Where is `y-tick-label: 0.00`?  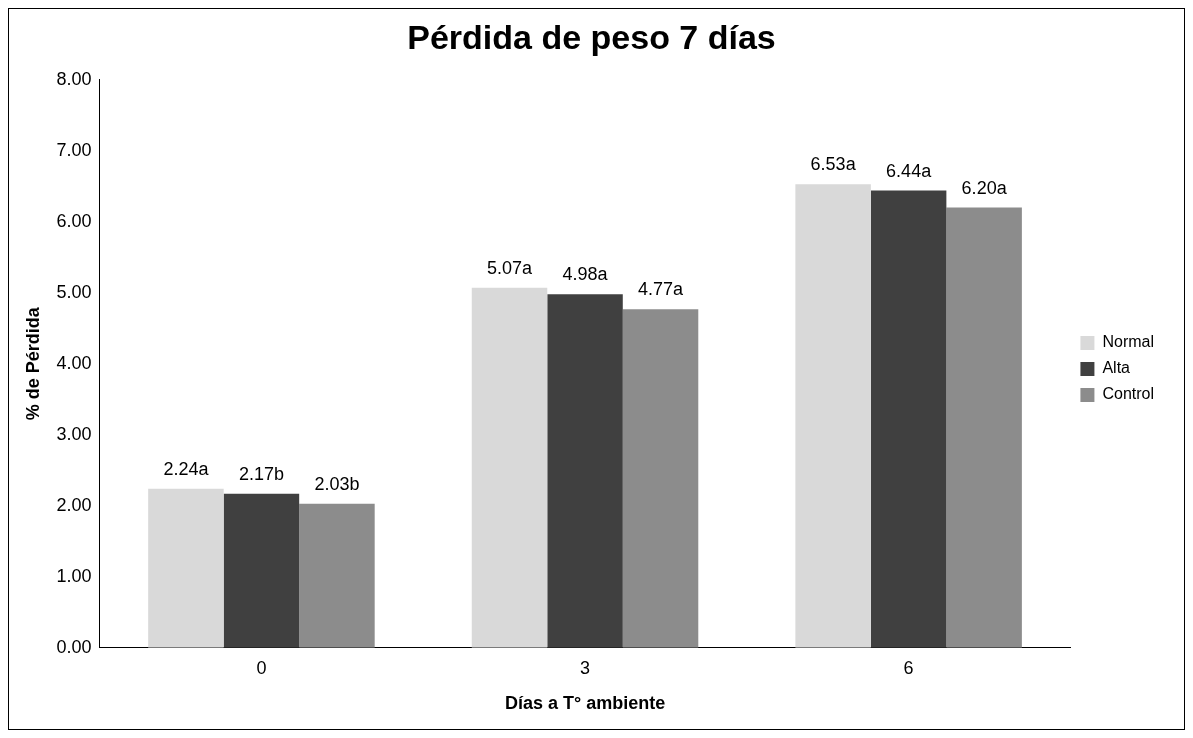
y-tick-label: 0.00 is located at coordinates (74, 646).